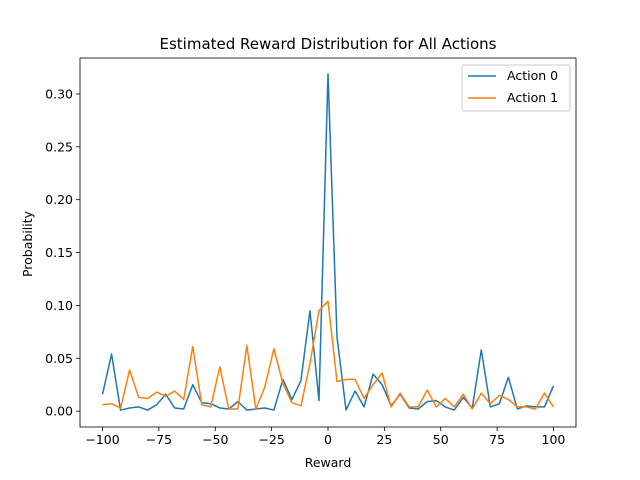 This screenshot has width=640, height=480. Describe the element at coordinates (532, 75) in the screenshot. I see `legend-label-action-0: Action 0` at that location.